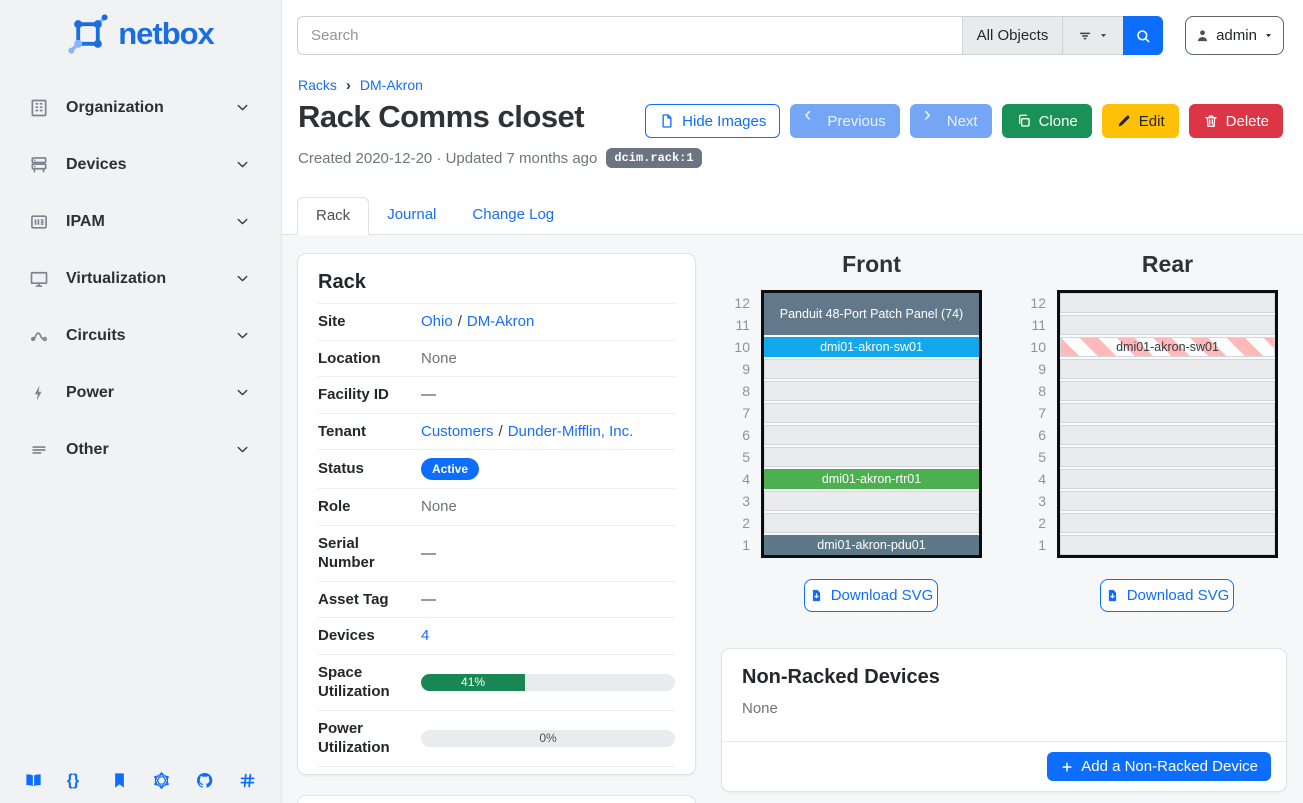  I want to click on detail-row-tenant: Tenant Customers / Dunder-Mifflin, Inc., so click(496, 431).